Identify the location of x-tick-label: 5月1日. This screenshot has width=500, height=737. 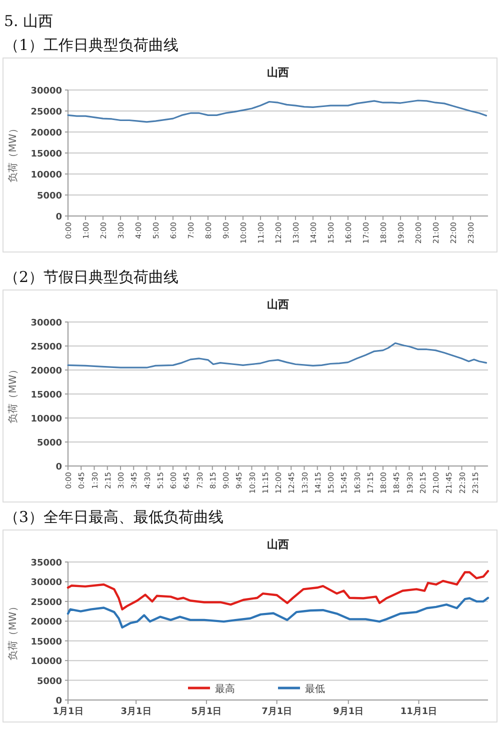
(206, 711).